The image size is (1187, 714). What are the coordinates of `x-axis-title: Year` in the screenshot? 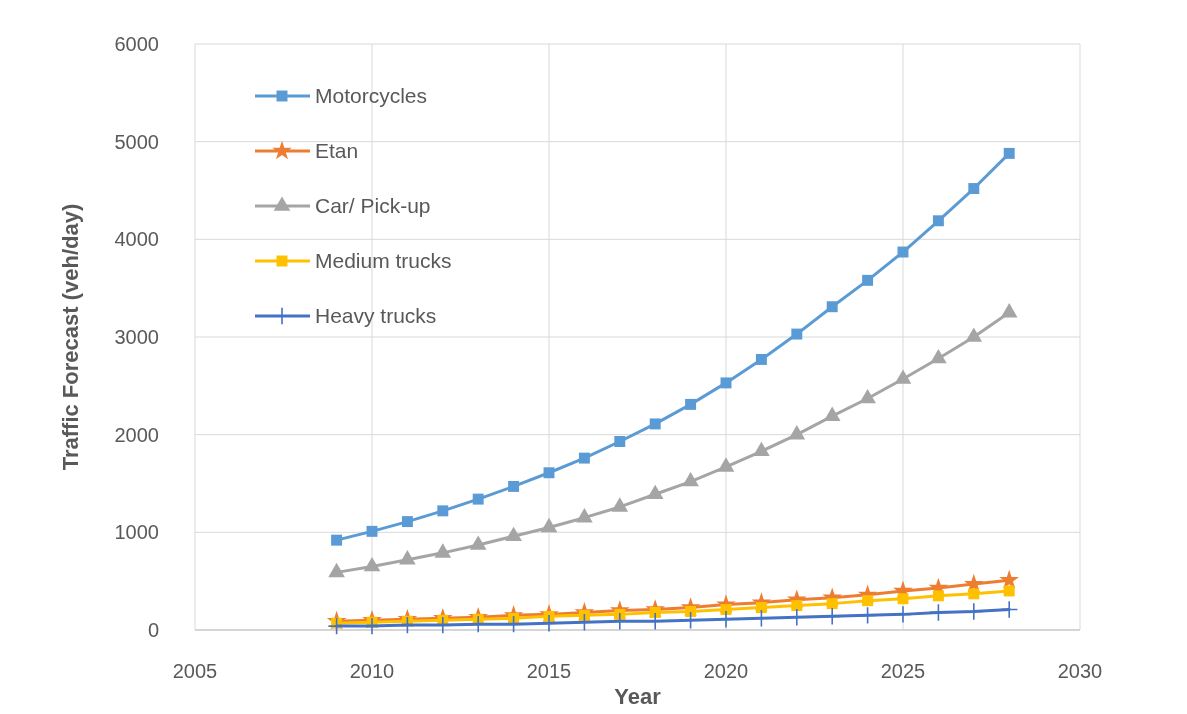 It's located at (638, 696).